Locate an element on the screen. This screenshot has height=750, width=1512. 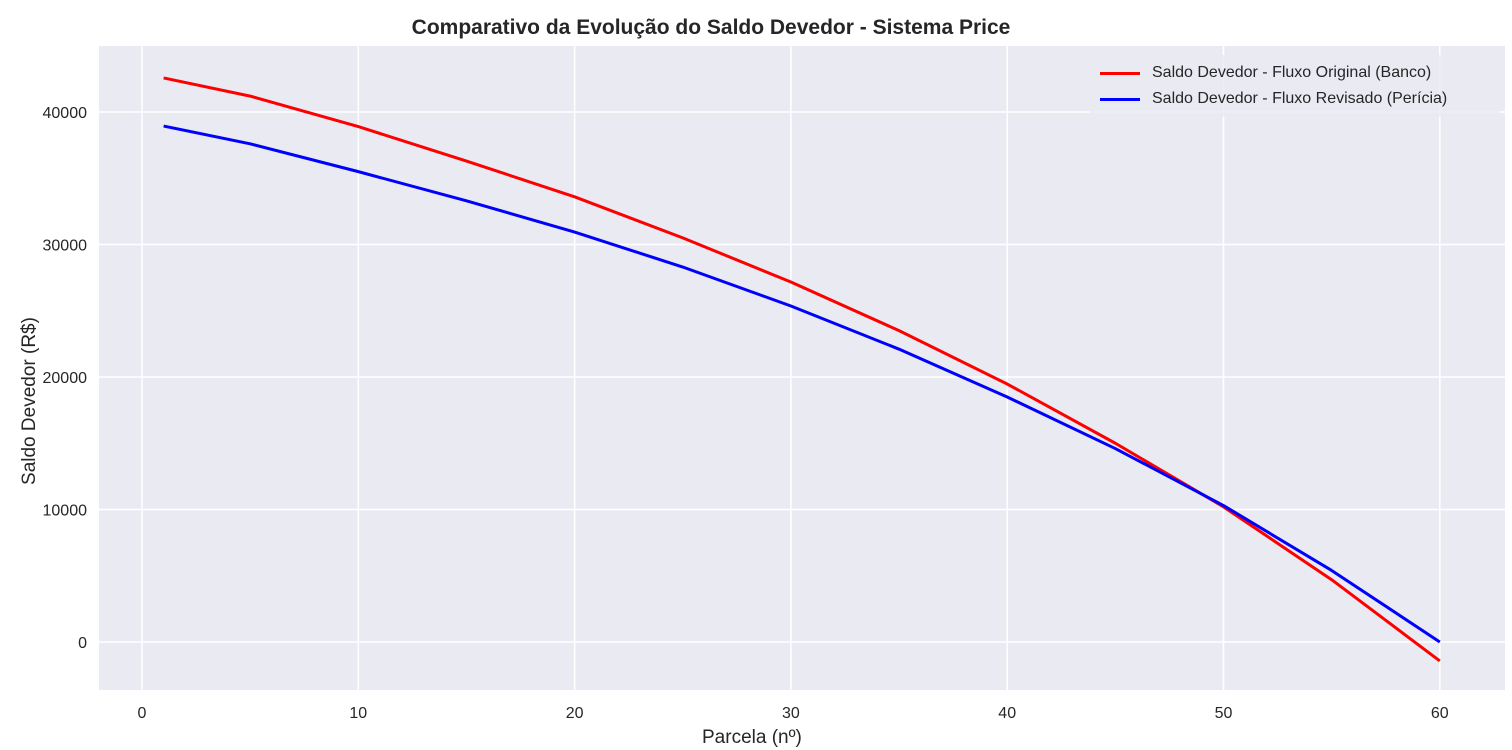
legend-swatch-red is located at coordinates (1120, 73).